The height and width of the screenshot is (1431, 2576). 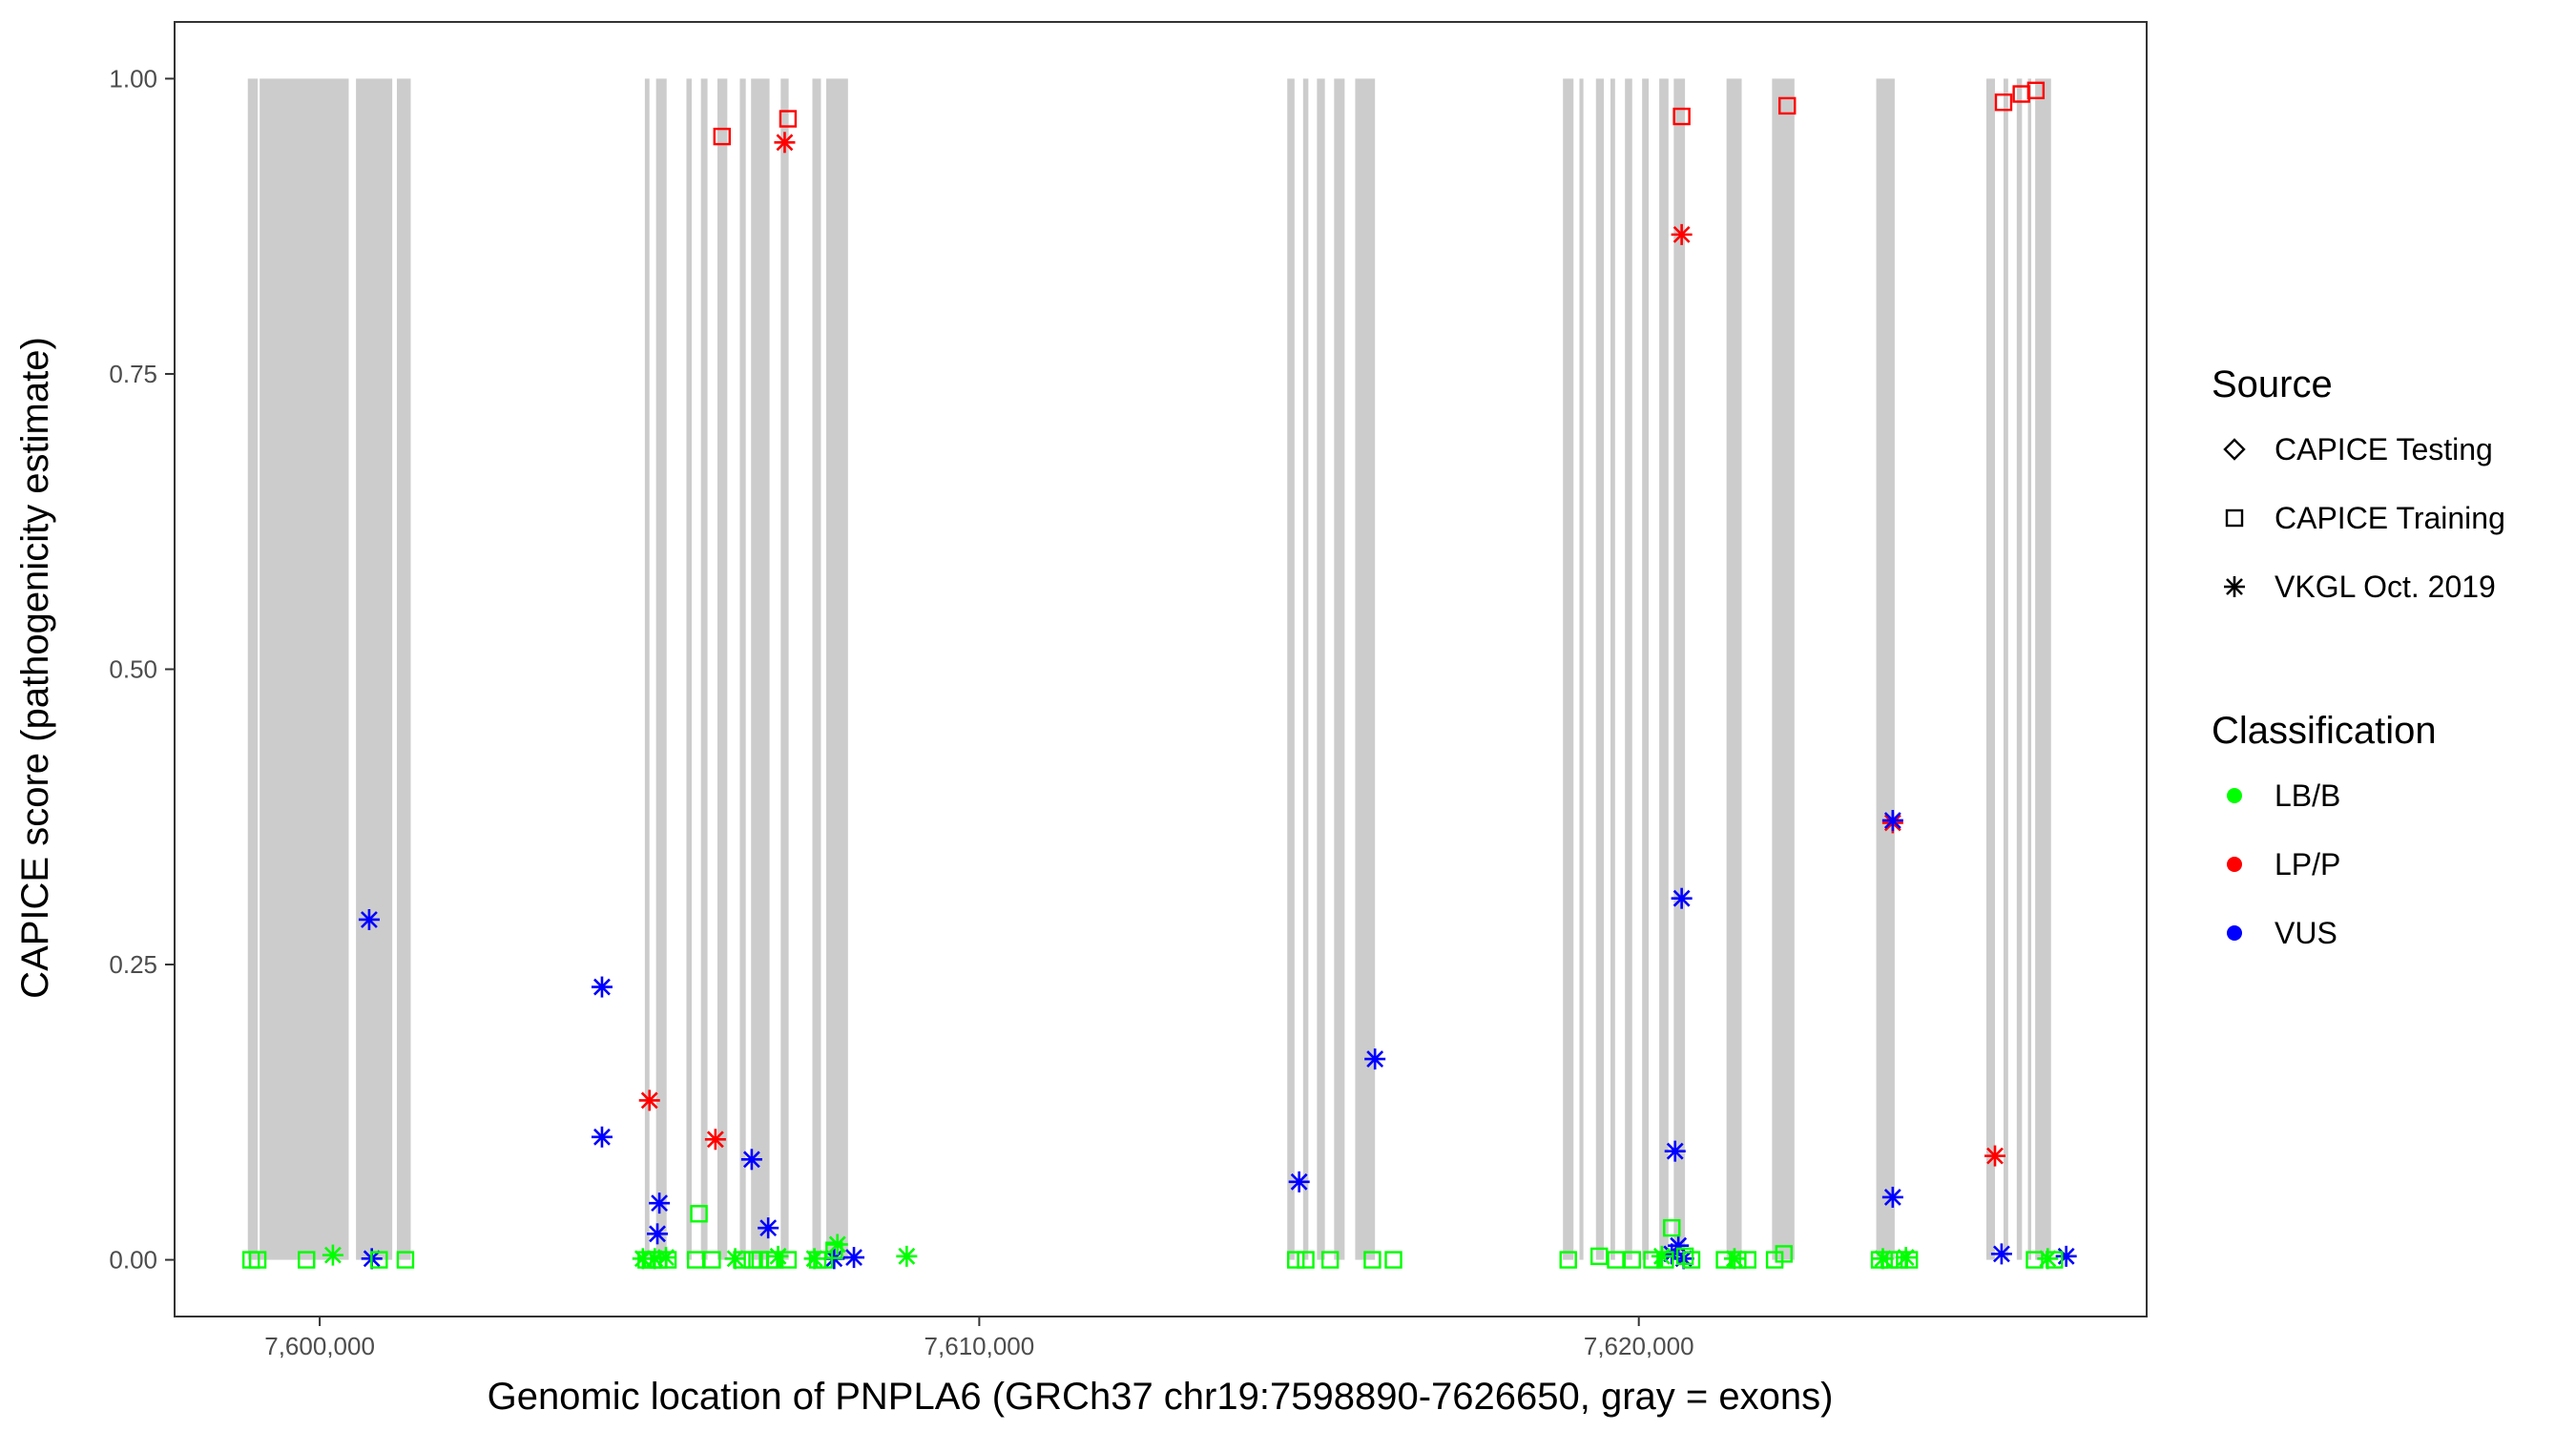 I want to click on legend-source-title: Source, so click(x=2272, y=384).